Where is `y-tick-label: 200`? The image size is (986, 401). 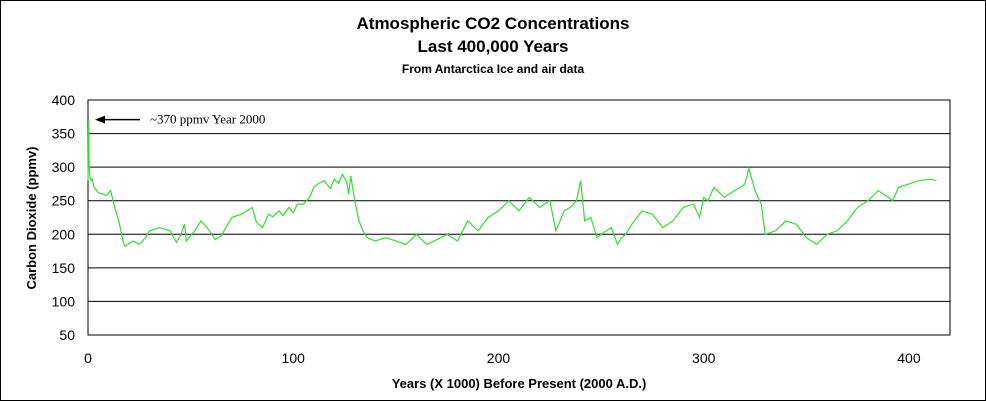
y-tick-label: 200 is located at coordinates (64, 234).